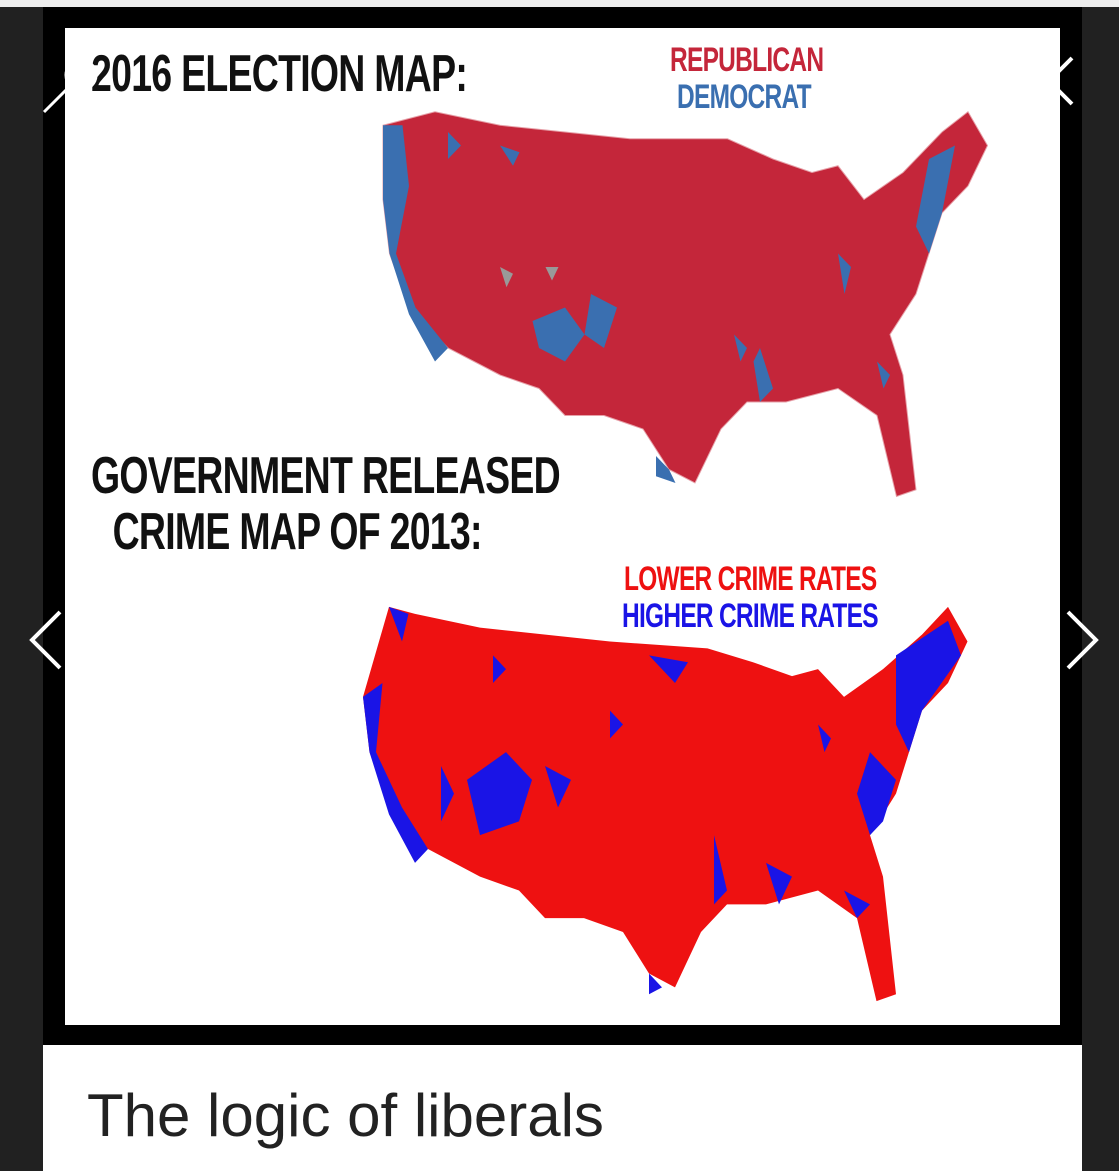 This screenshot has height=1171, width=1119. What do you see at coordinates (1049, 81) in the screenshot?
I see `close-icon` at bounding box center [1049, 81].